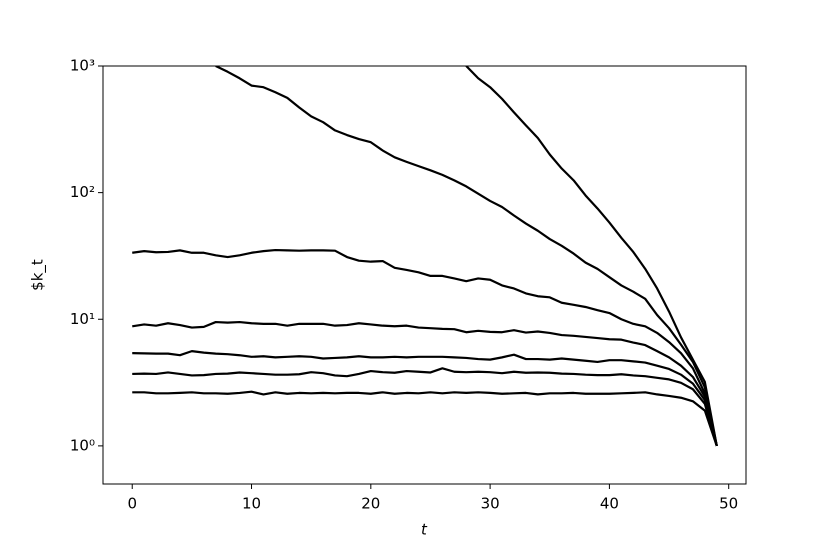 The width and height of the screenshot is (830, 554). What do you see at coordinates (132, 504) in the screenshot?
I see `x-tick-label: 0` at bounding box center [132, 504].